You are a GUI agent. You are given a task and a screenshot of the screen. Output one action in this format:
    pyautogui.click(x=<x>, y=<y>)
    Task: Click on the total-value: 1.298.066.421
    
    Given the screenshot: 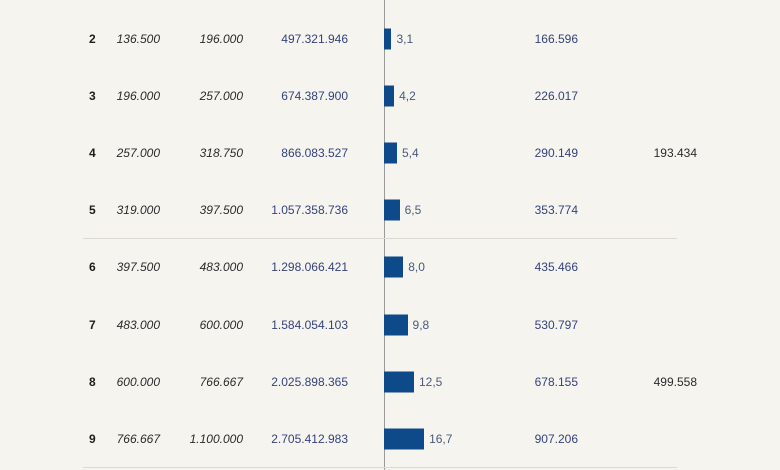 What is the action you would take?
    pyautogui.click(x=309, y=267)
    